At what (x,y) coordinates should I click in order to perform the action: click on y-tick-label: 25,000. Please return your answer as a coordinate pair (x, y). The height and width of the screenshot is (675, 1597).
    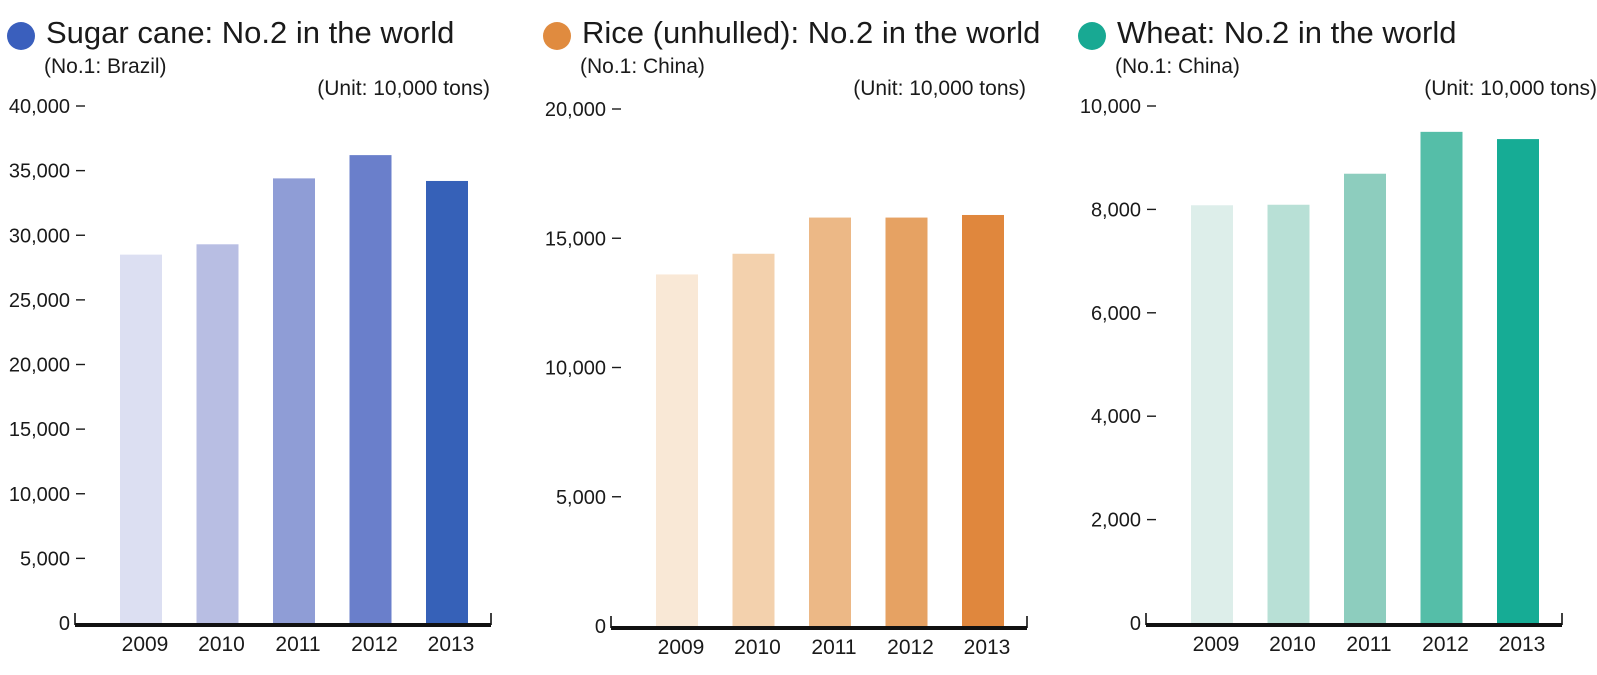
    Looking at the image, I should click on (39, 301).